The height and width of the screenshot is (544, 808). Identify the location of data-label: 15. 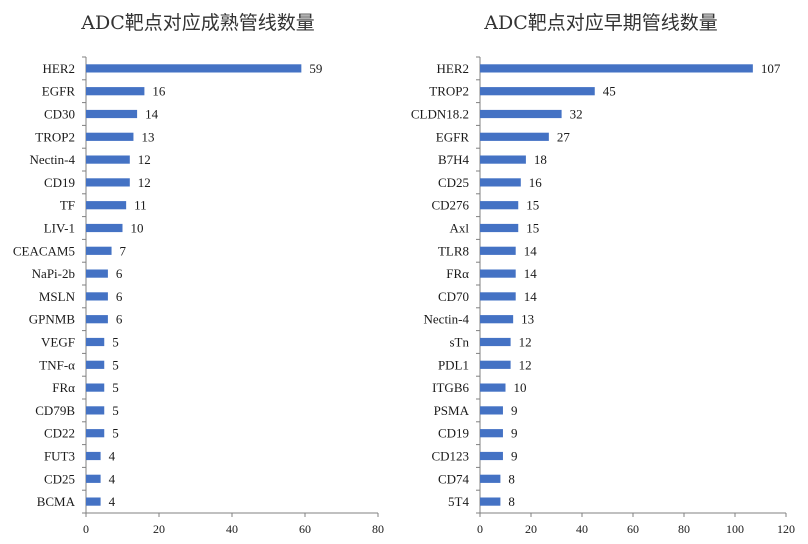
(532, 205).